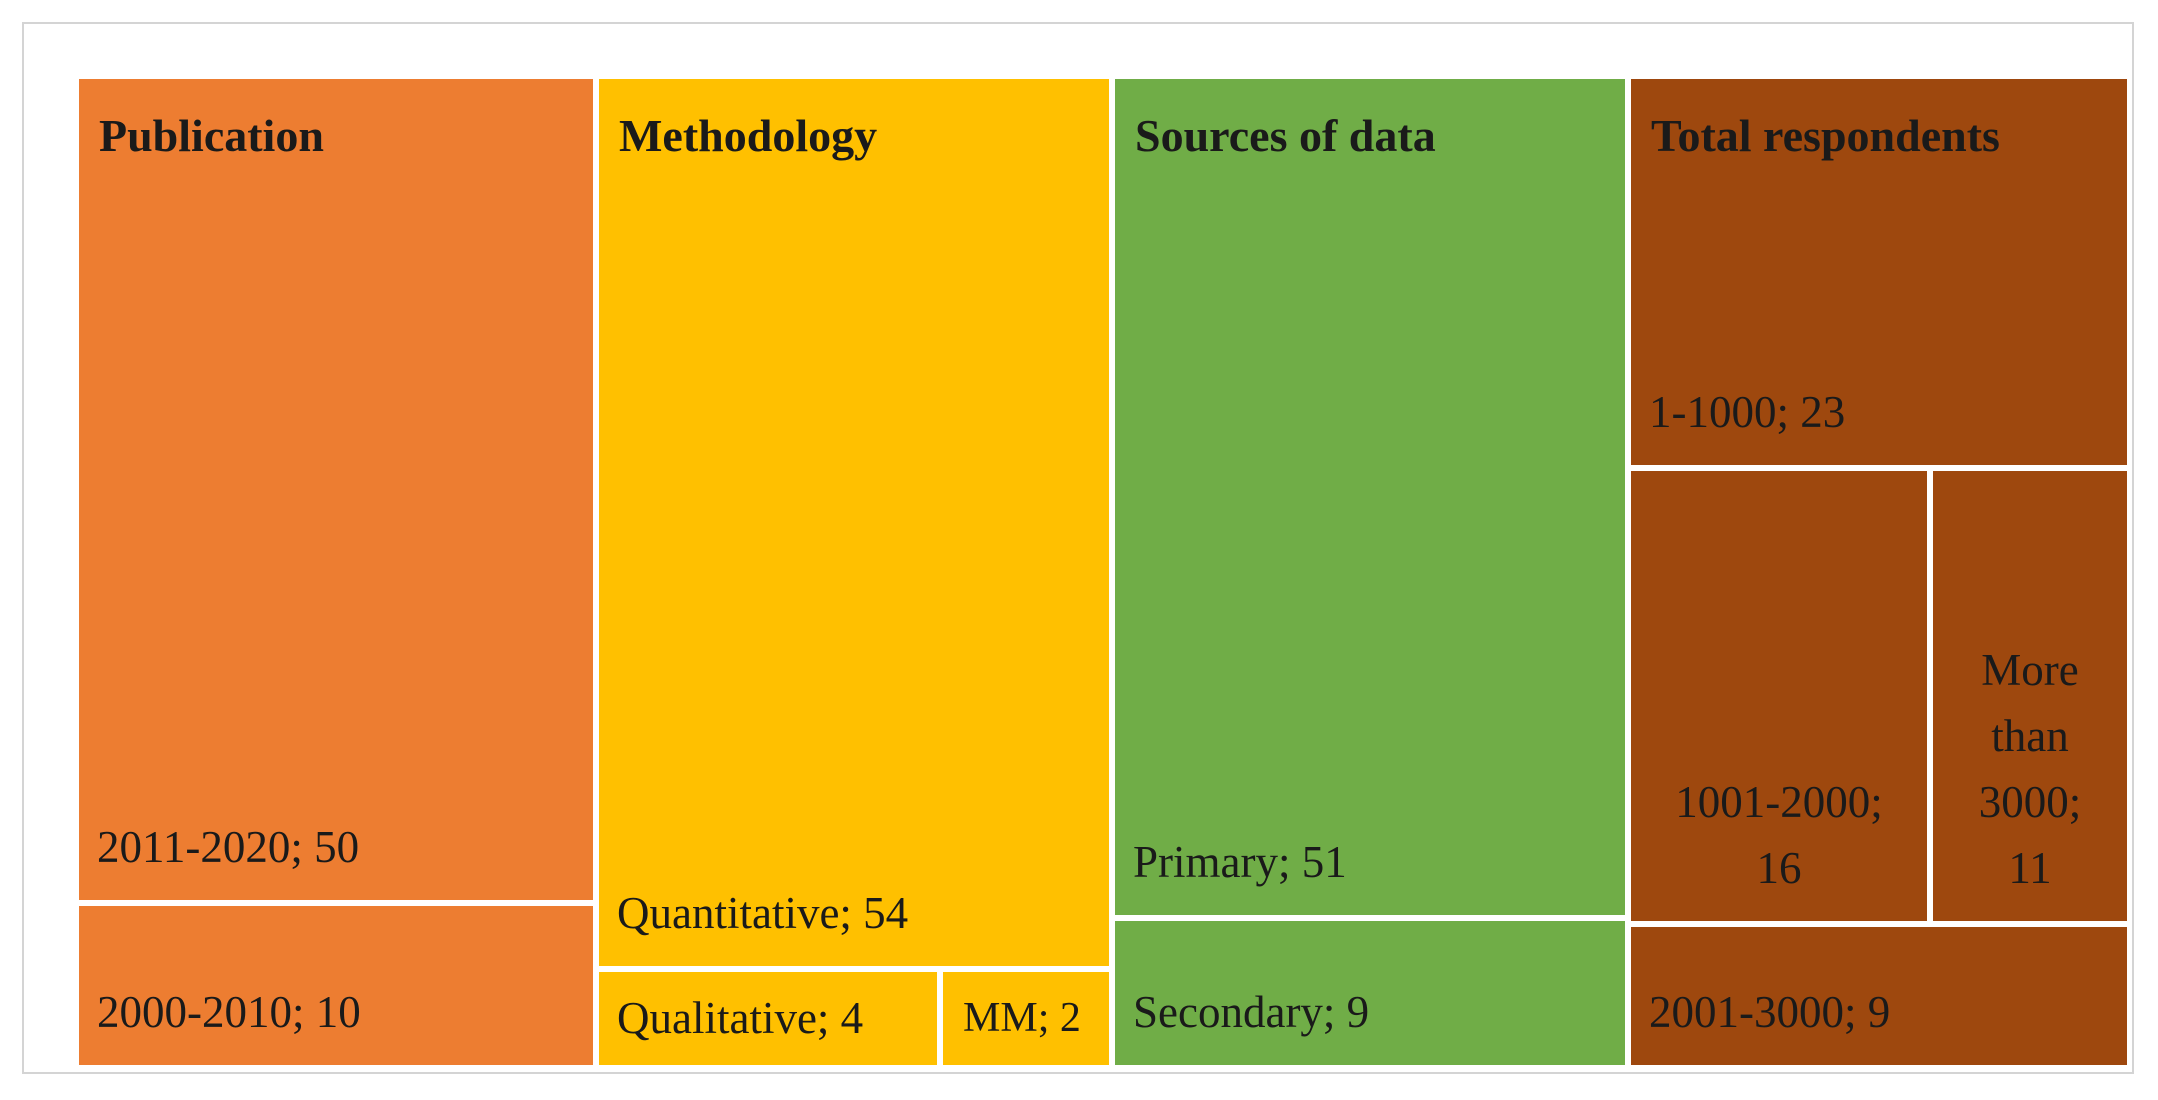 The image size is (2158, 1100). What do you see at coordinates (336, 985) in the screenshot?
I see `cell-publication-2000-2010: 2000-2010; 10` at bounding box center [336, 985].